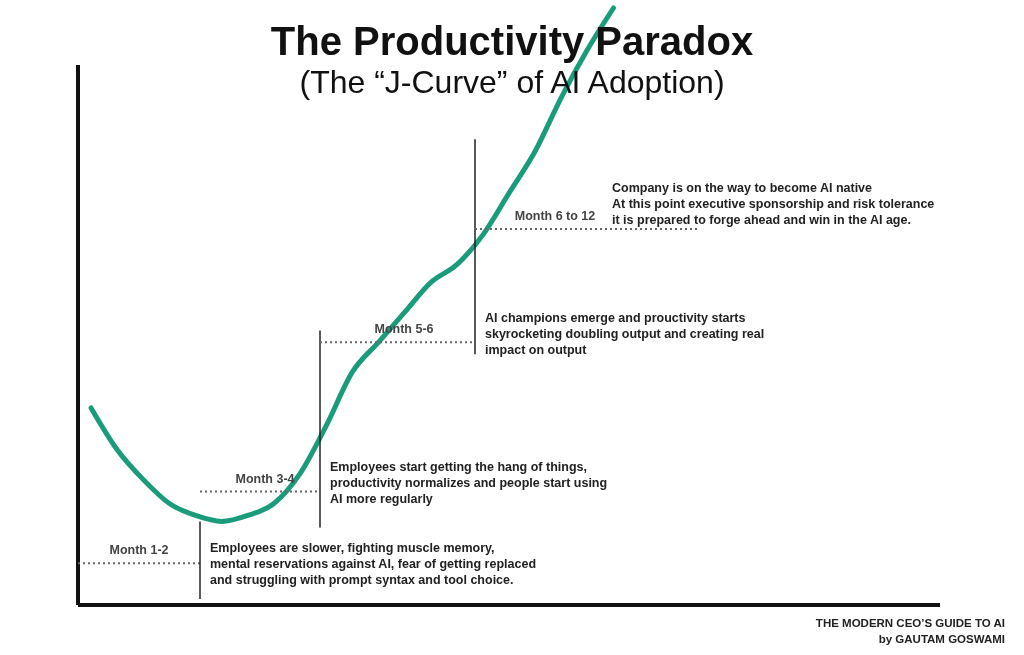 This screenshot has width=1024, height=655. I want to click on text: THE MODERN CEO’S GUIDE TO AI by GAUTAM GOSWAMI, so click(910, 631).